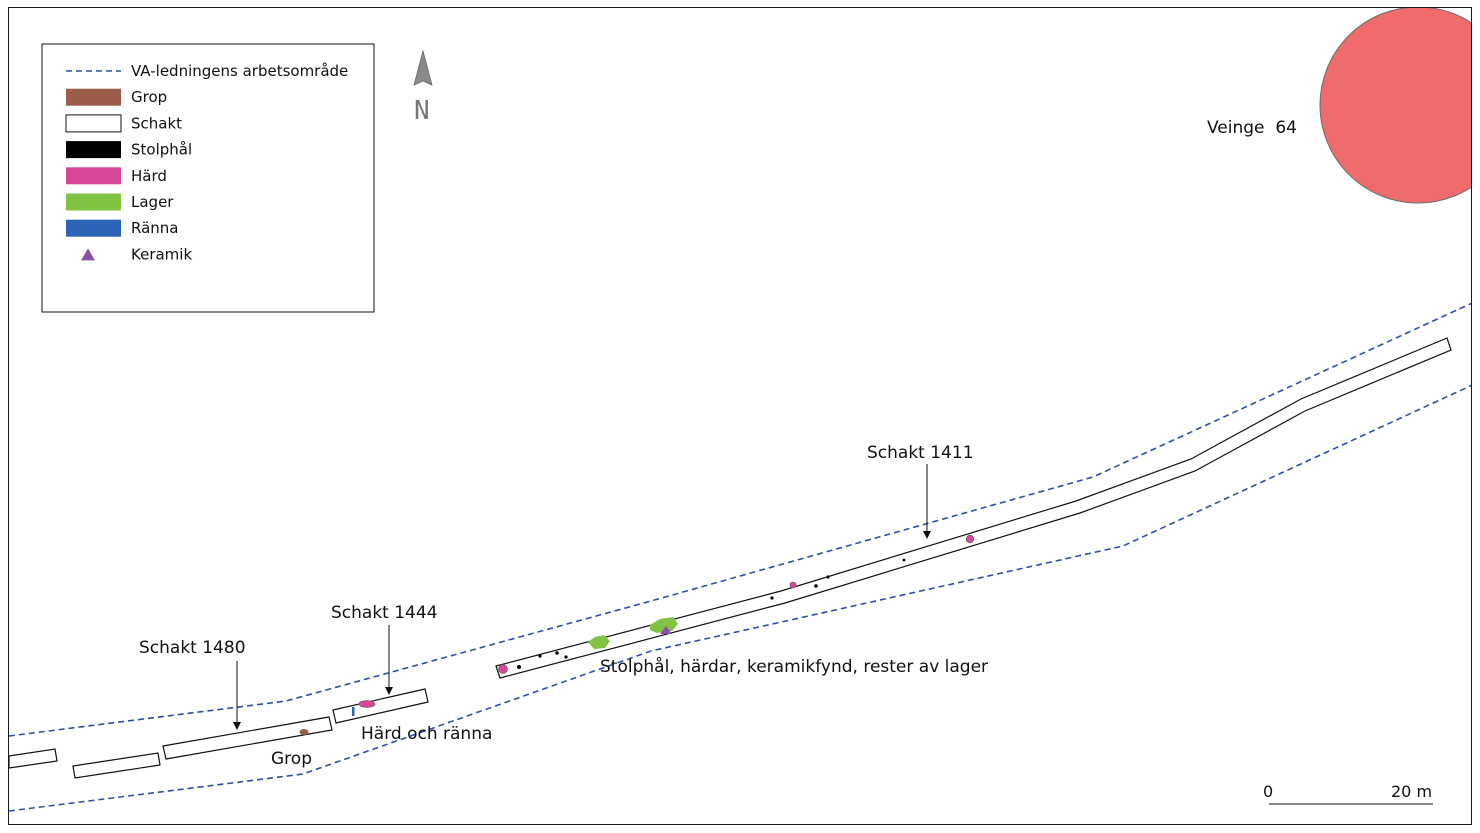 This screenshot has width=1480, height=833. I want to click on north-arrow-icon, so click(423, 67).